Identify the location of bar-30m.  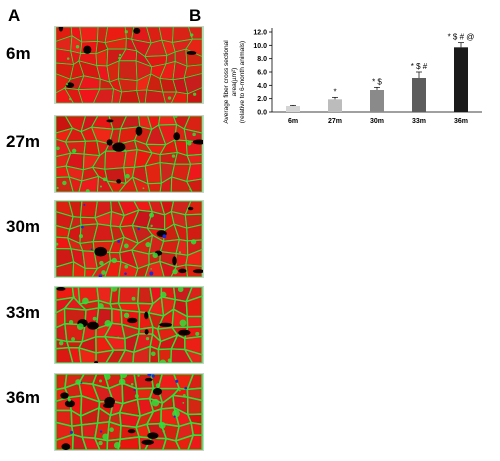
(377, 101).